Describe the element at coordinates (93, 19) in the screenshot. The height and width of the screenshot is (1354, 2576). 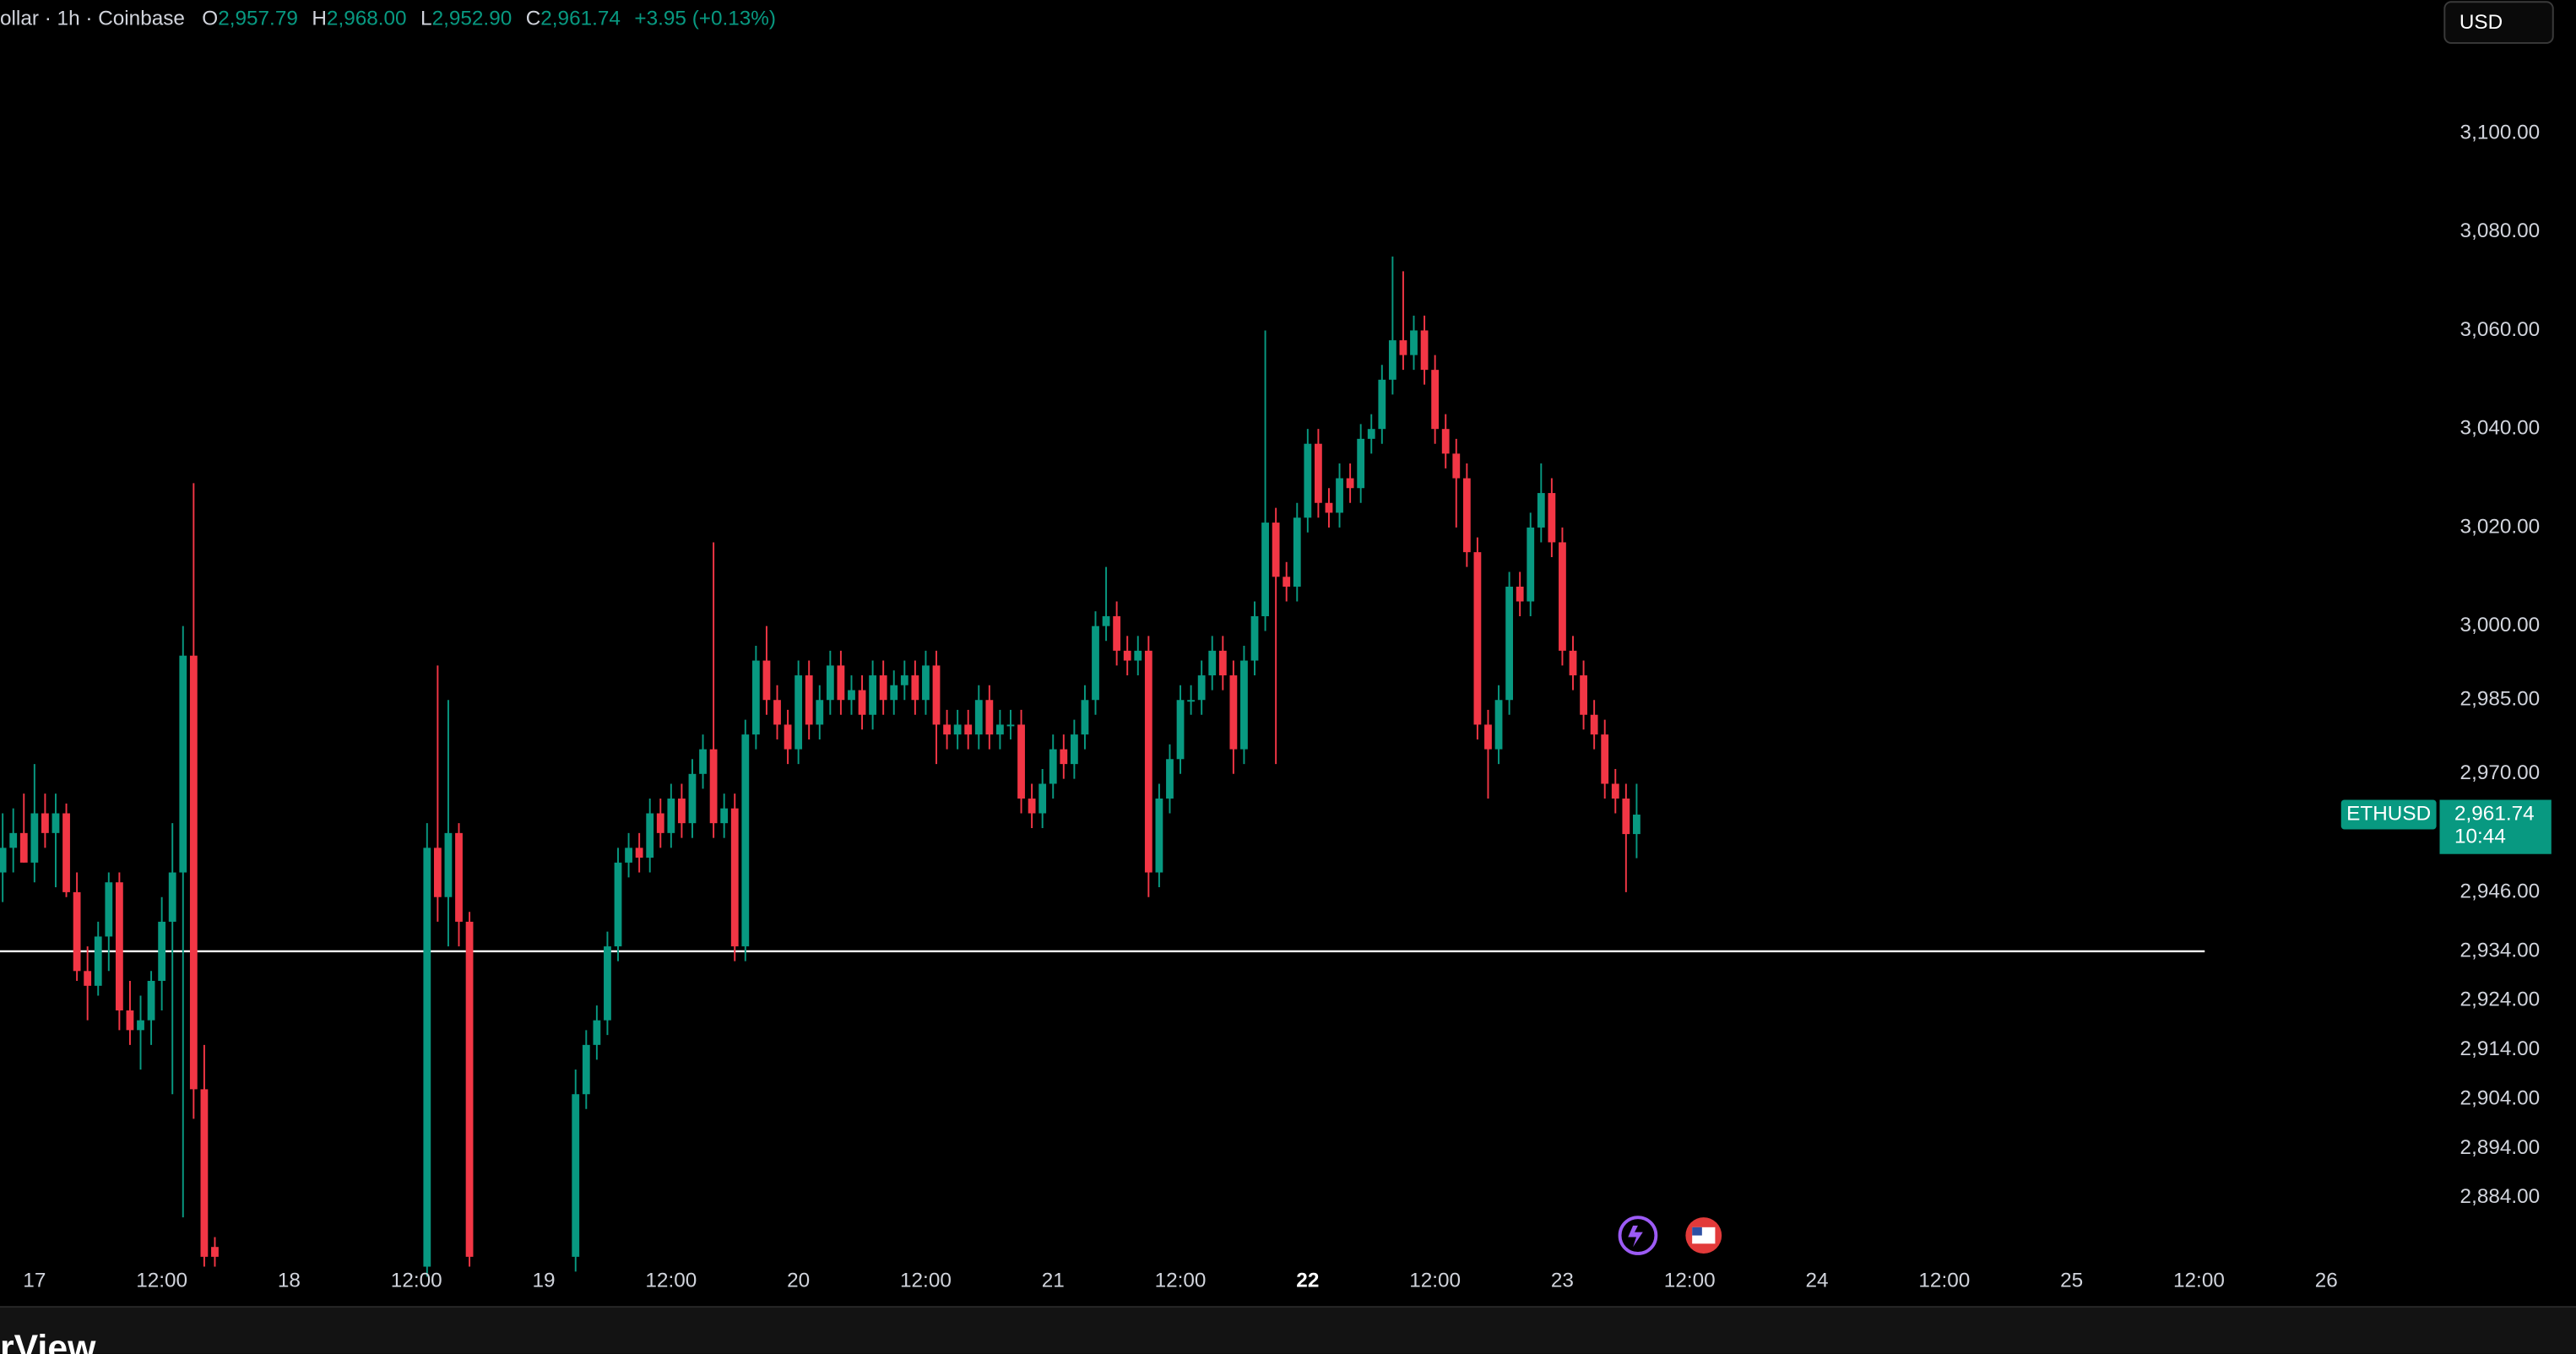
I see `symbol: ollar · 1h · Coinbase` at that location.